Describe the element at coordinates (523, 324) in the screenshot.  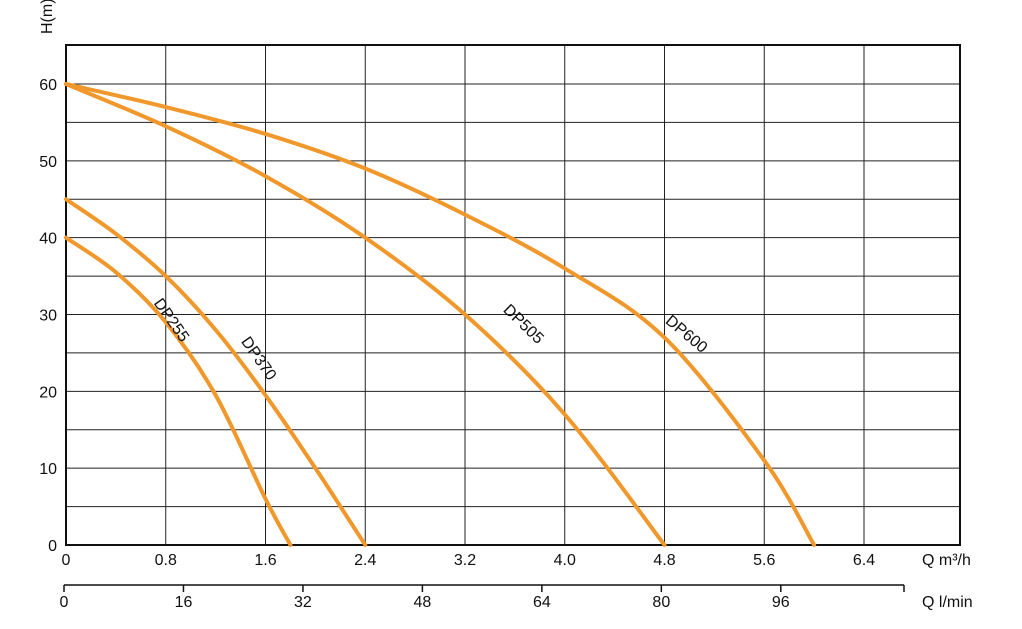
I see `curve-label-dp505: DP505` at that location.